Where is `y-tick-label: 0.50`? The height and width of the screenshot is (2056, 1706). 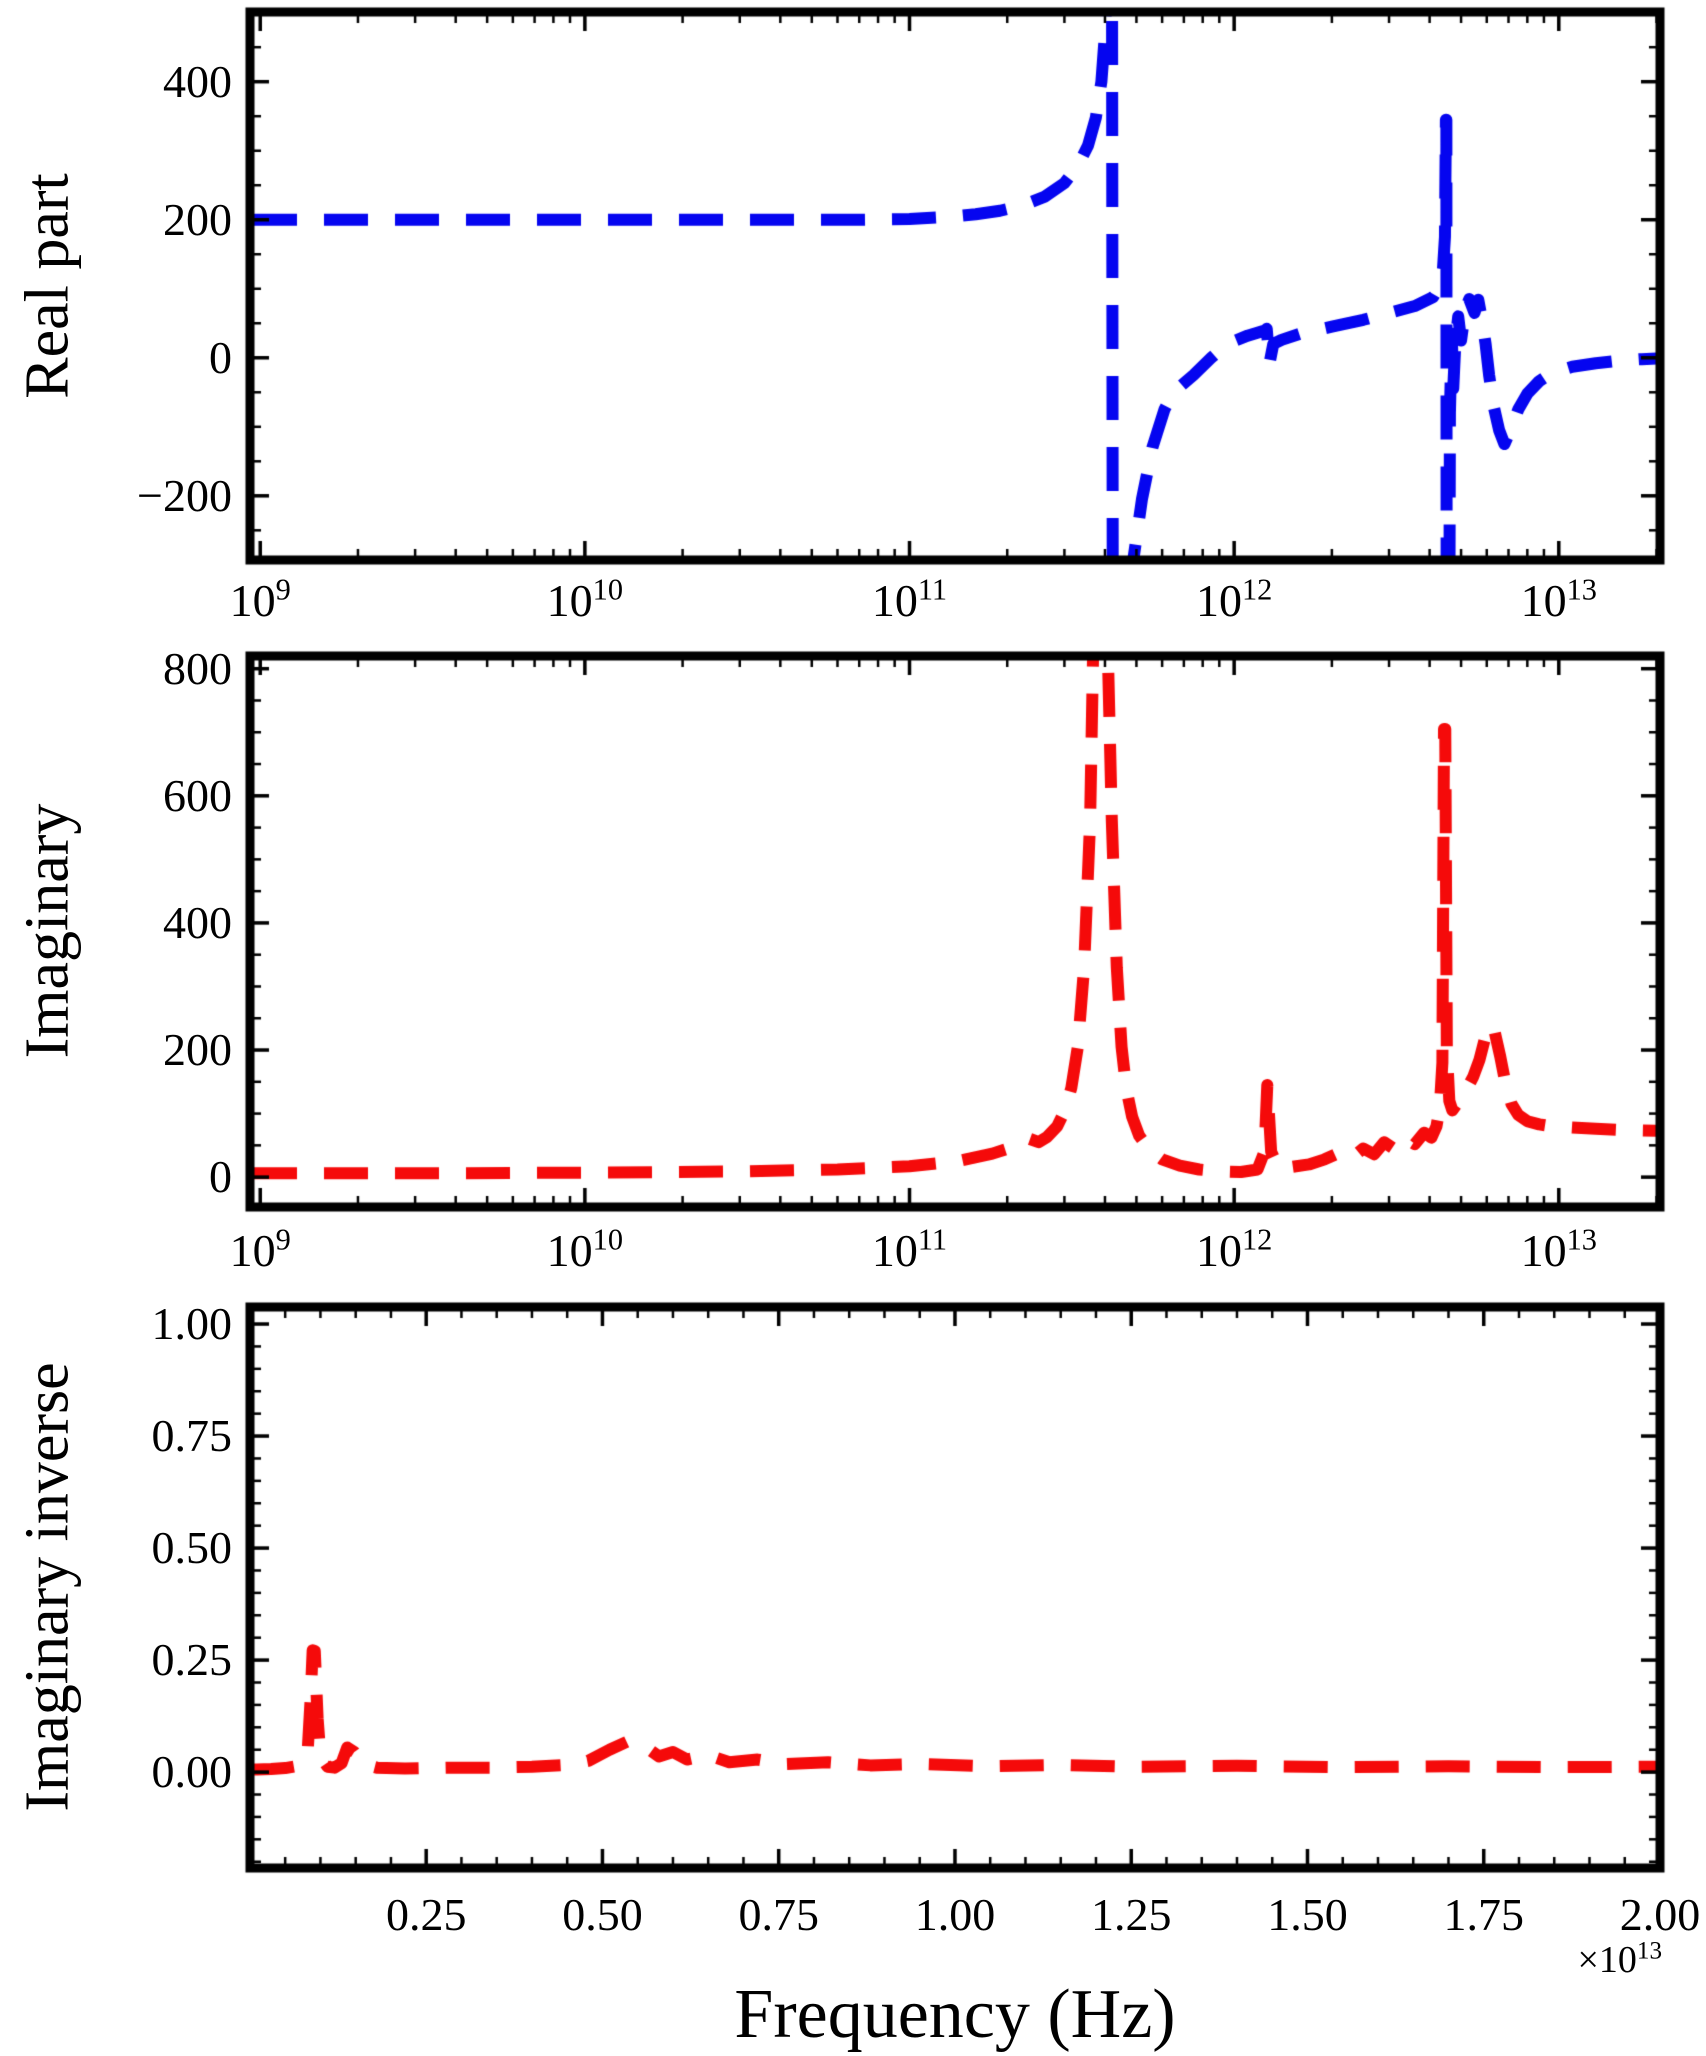 y-tick-label: 0.50 is located at coordinates (192, 1548).